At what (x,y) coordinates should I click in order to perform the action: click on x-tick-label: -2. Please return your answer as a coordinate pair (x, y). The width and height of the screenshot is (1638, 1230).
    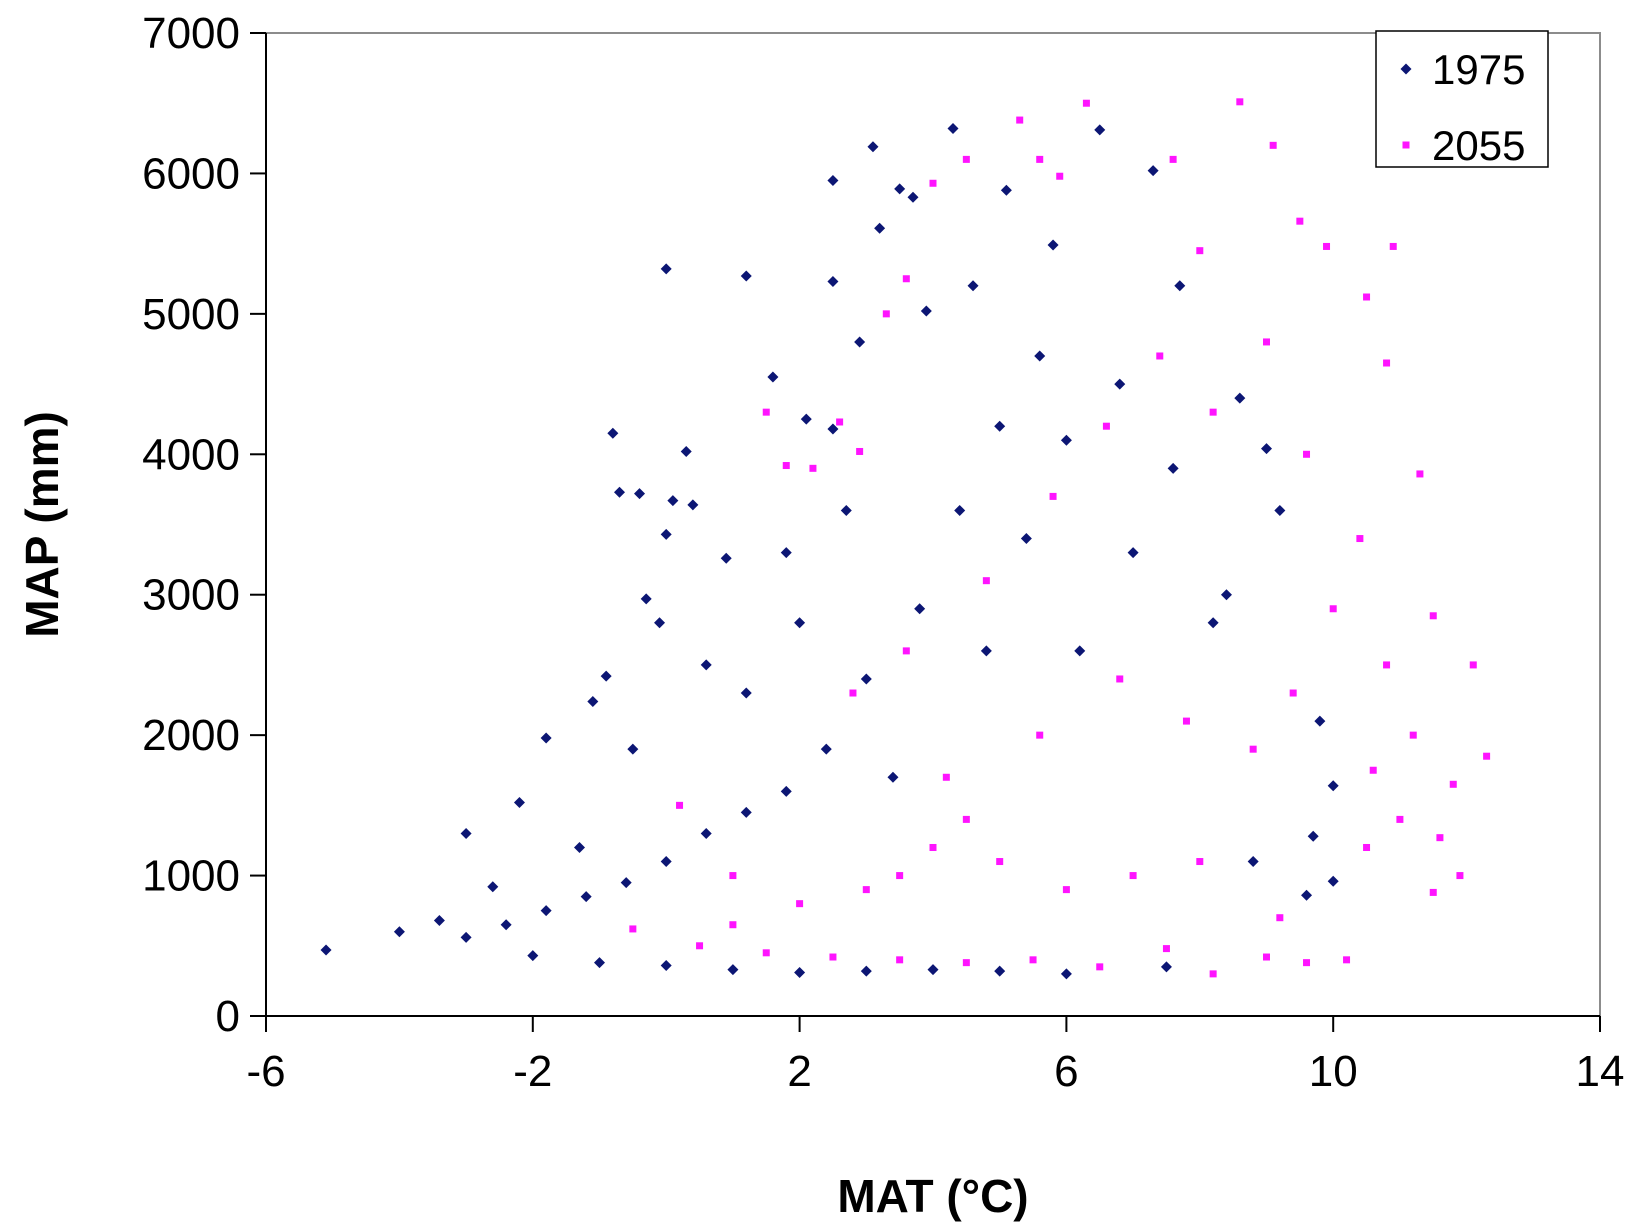
    Looking at the image, I should click on (532, 1071).